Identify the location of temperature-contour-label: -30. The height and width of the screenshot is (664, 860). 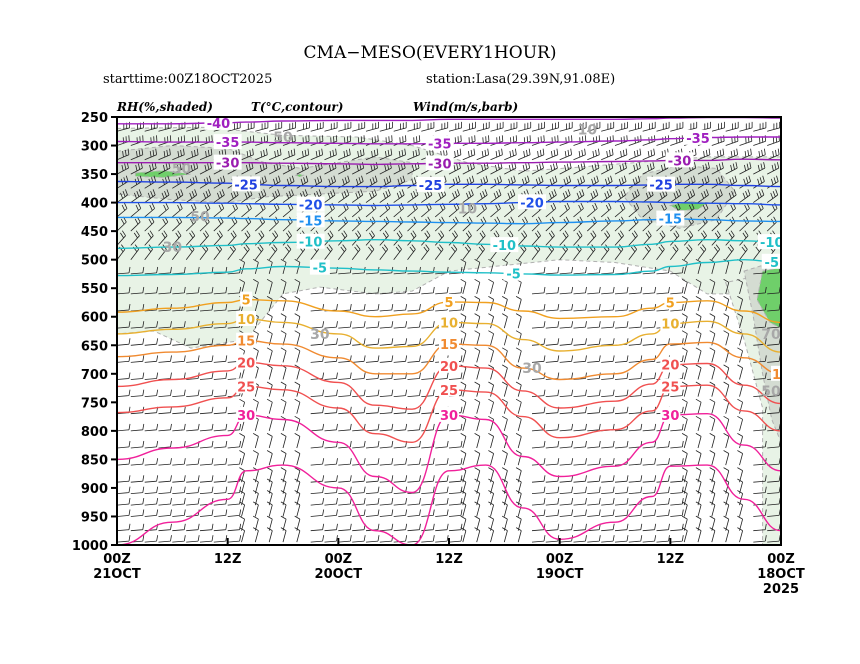
(440, 164).